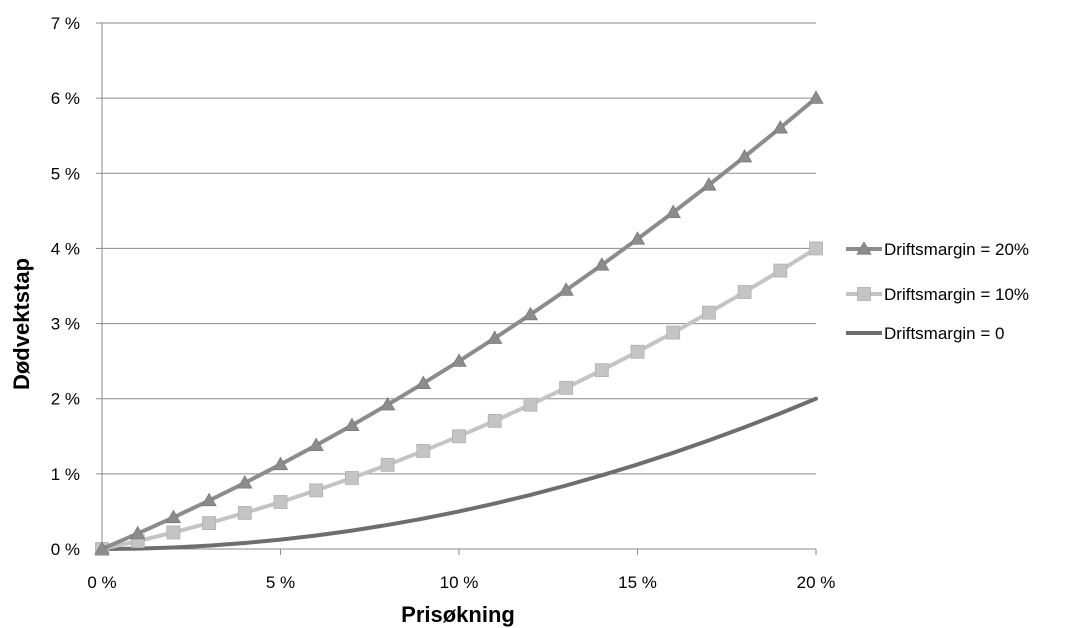 The image size is (1076, 628). I want to click on y-tick-label: 5 %, so click(65, 173).